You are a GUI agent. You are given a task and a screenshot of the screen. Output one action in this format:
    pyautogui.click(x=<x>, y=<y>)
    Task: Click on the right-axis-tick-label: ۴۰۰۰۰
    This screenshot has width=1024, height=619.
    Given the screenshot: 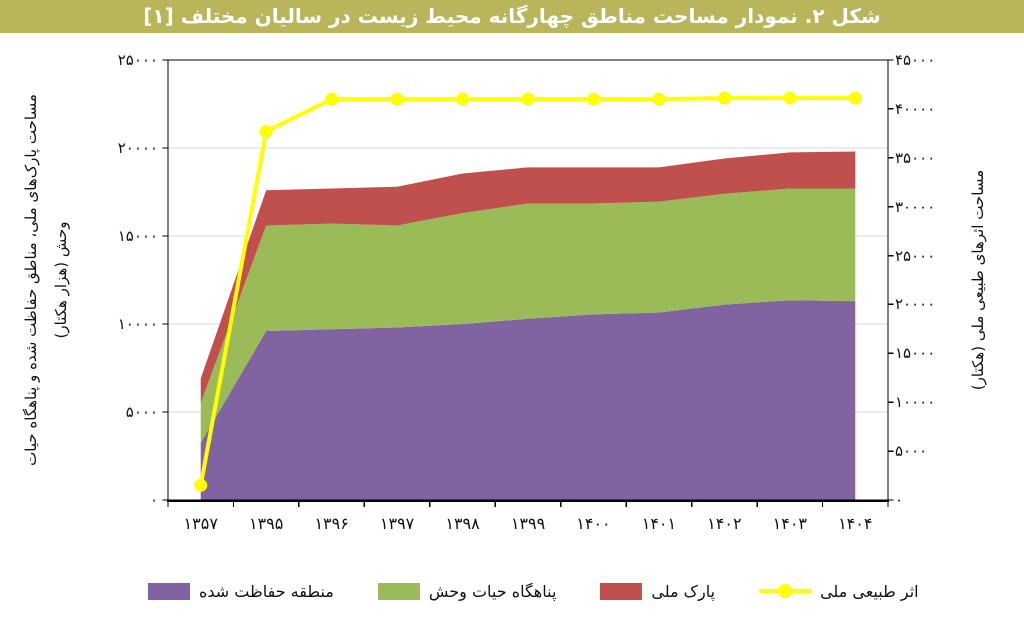 What is the action you would take?
    pyautogui.click(x=915, y=108)
    